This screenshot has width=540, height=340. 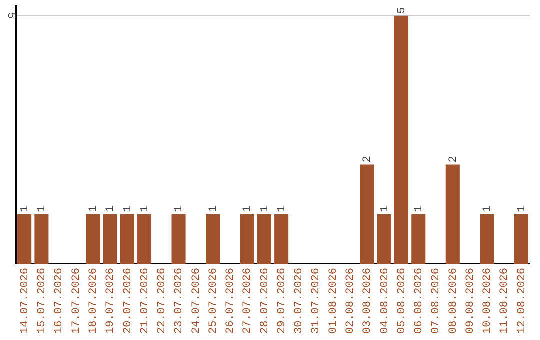 What do you see at coordinates (231, 301) in the screenshot?
I see `x-tick-label: 26.07.2026` at bounding box center [231, 301].